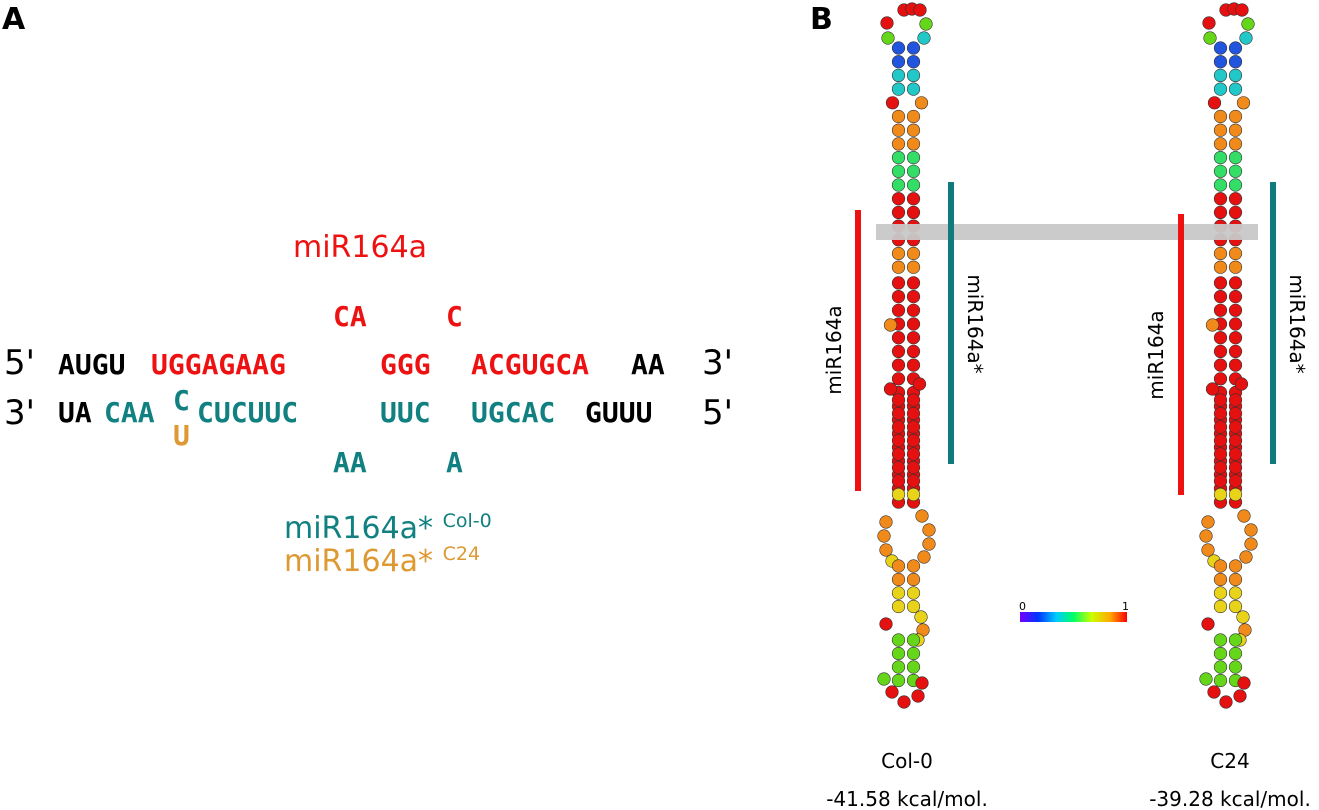 Image resolution: width=1319 pixels, height=810 pixels. What do you see at coordinates (821, 19) in the screenshot?
I see `panel-b-label: B` at bounding box center [821, 19].